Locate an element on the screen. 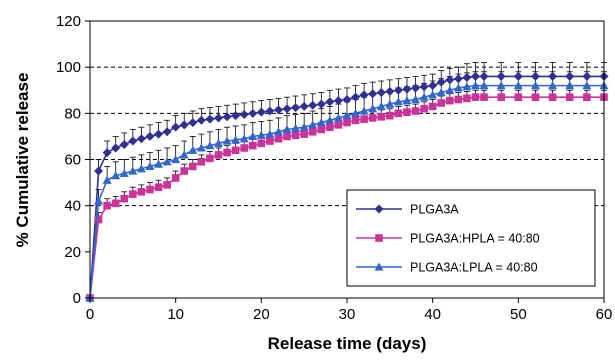 Image resolution: width=615 pixels, height=361 pixels. legend-label: PLGA3A is located at coordinates (434, 210).